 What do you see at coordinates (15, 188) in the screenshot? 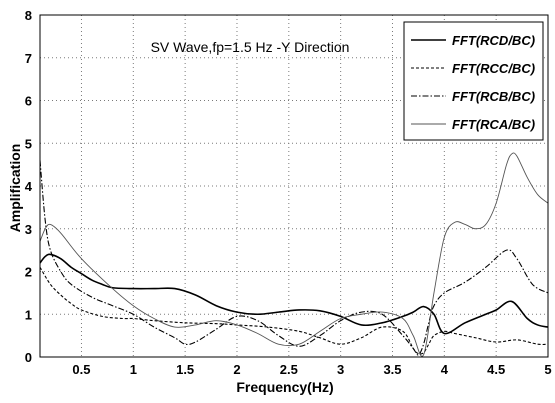
I see `y-axis-title: Amplification` at bounding box center [15, 188].